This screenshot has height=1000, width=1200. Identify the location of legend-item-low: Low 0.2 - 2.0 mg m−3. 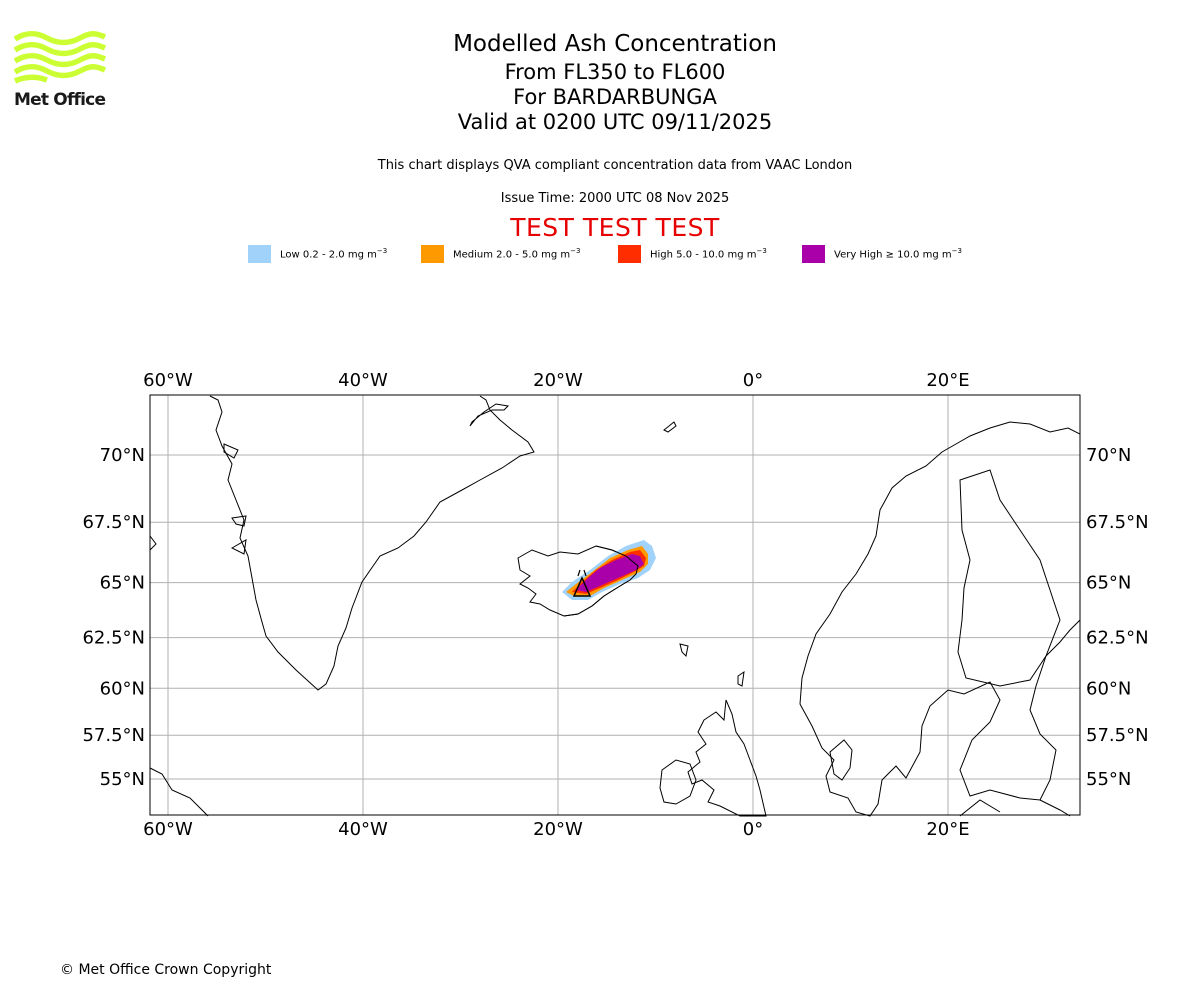
(317, 254).